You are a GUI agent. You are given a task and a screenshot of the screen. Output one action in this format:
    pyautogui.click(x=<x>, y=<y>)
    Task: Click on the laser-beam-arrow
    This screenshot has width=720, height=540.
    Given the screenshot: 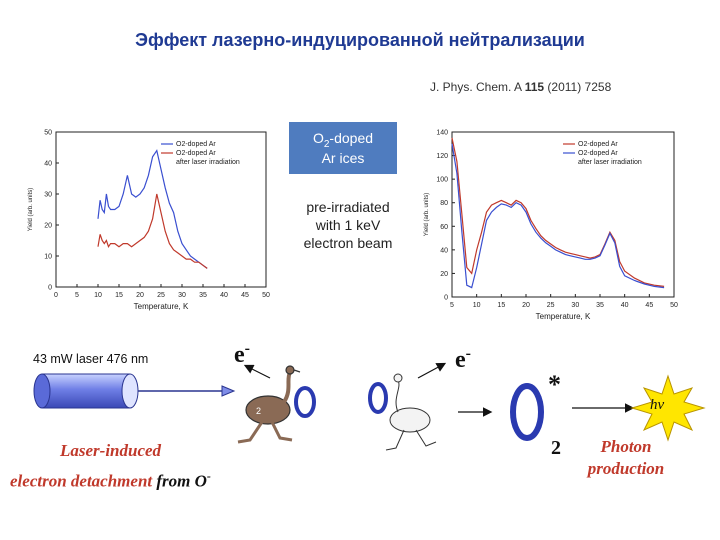 What is the action you would take?
    pyautogui.click(x=187, y=391)
    